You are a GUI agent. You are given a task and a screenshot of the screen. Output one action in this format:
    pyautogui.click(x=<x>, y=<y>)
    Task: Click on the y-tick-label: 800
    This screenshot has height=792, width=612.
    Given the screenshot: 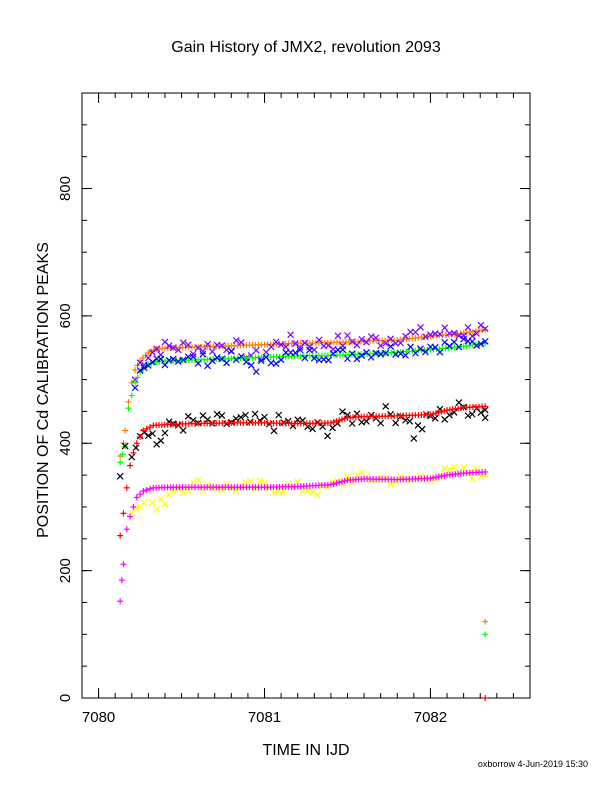 What is the action you would take?
    pyautogui.click(x=65, y=188)
    